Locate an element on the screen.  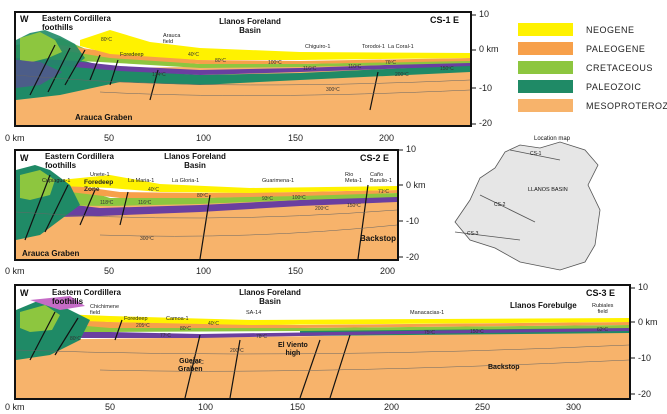
cs1-x-tick: 100 is located at coordinates (204, 138).